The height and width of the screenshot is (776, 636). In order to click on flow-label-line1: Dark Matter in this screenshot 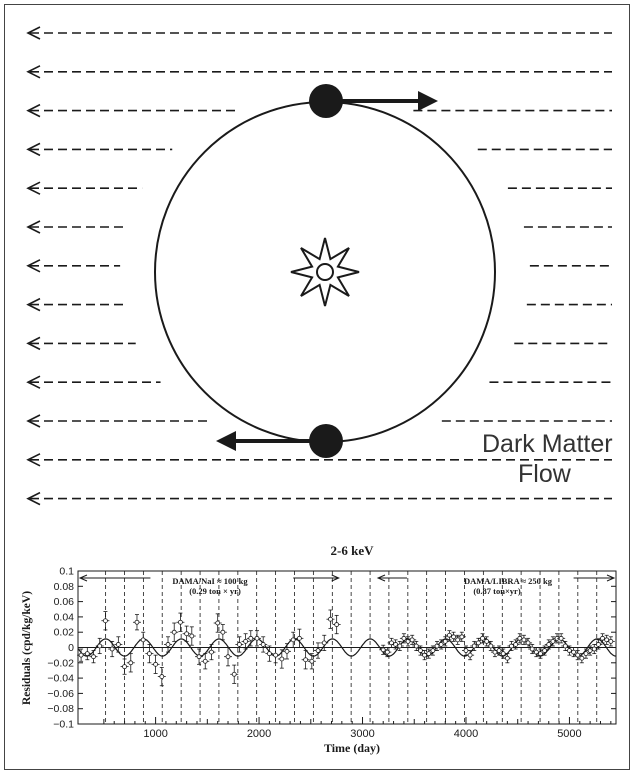, I will do `click(547, 444)`.